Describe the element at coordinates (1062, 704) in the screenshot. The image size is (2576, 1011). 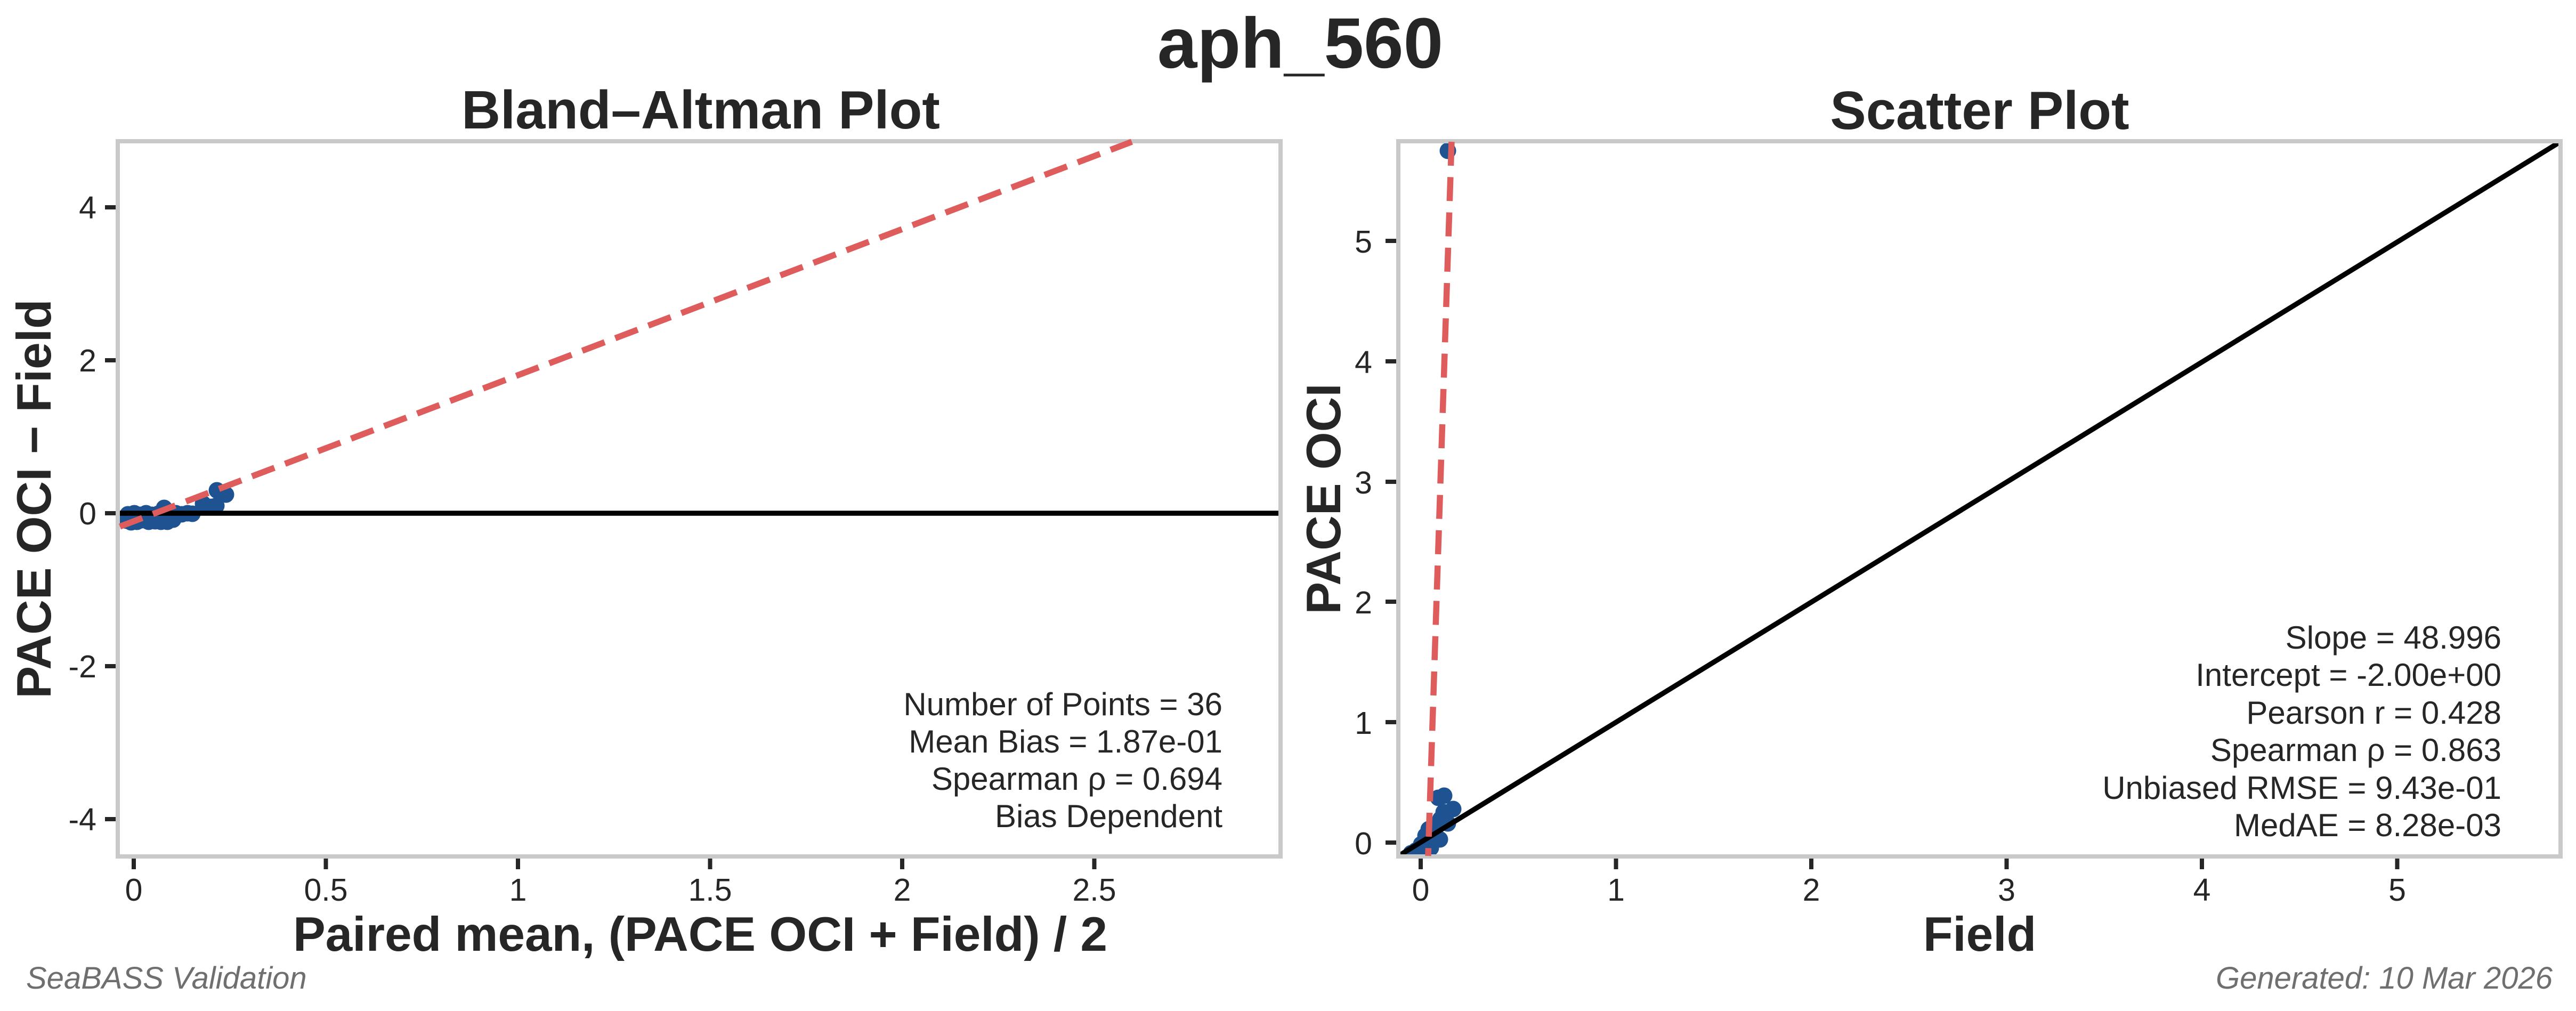
I see `svg-text: Number of Points = 36` at that location.